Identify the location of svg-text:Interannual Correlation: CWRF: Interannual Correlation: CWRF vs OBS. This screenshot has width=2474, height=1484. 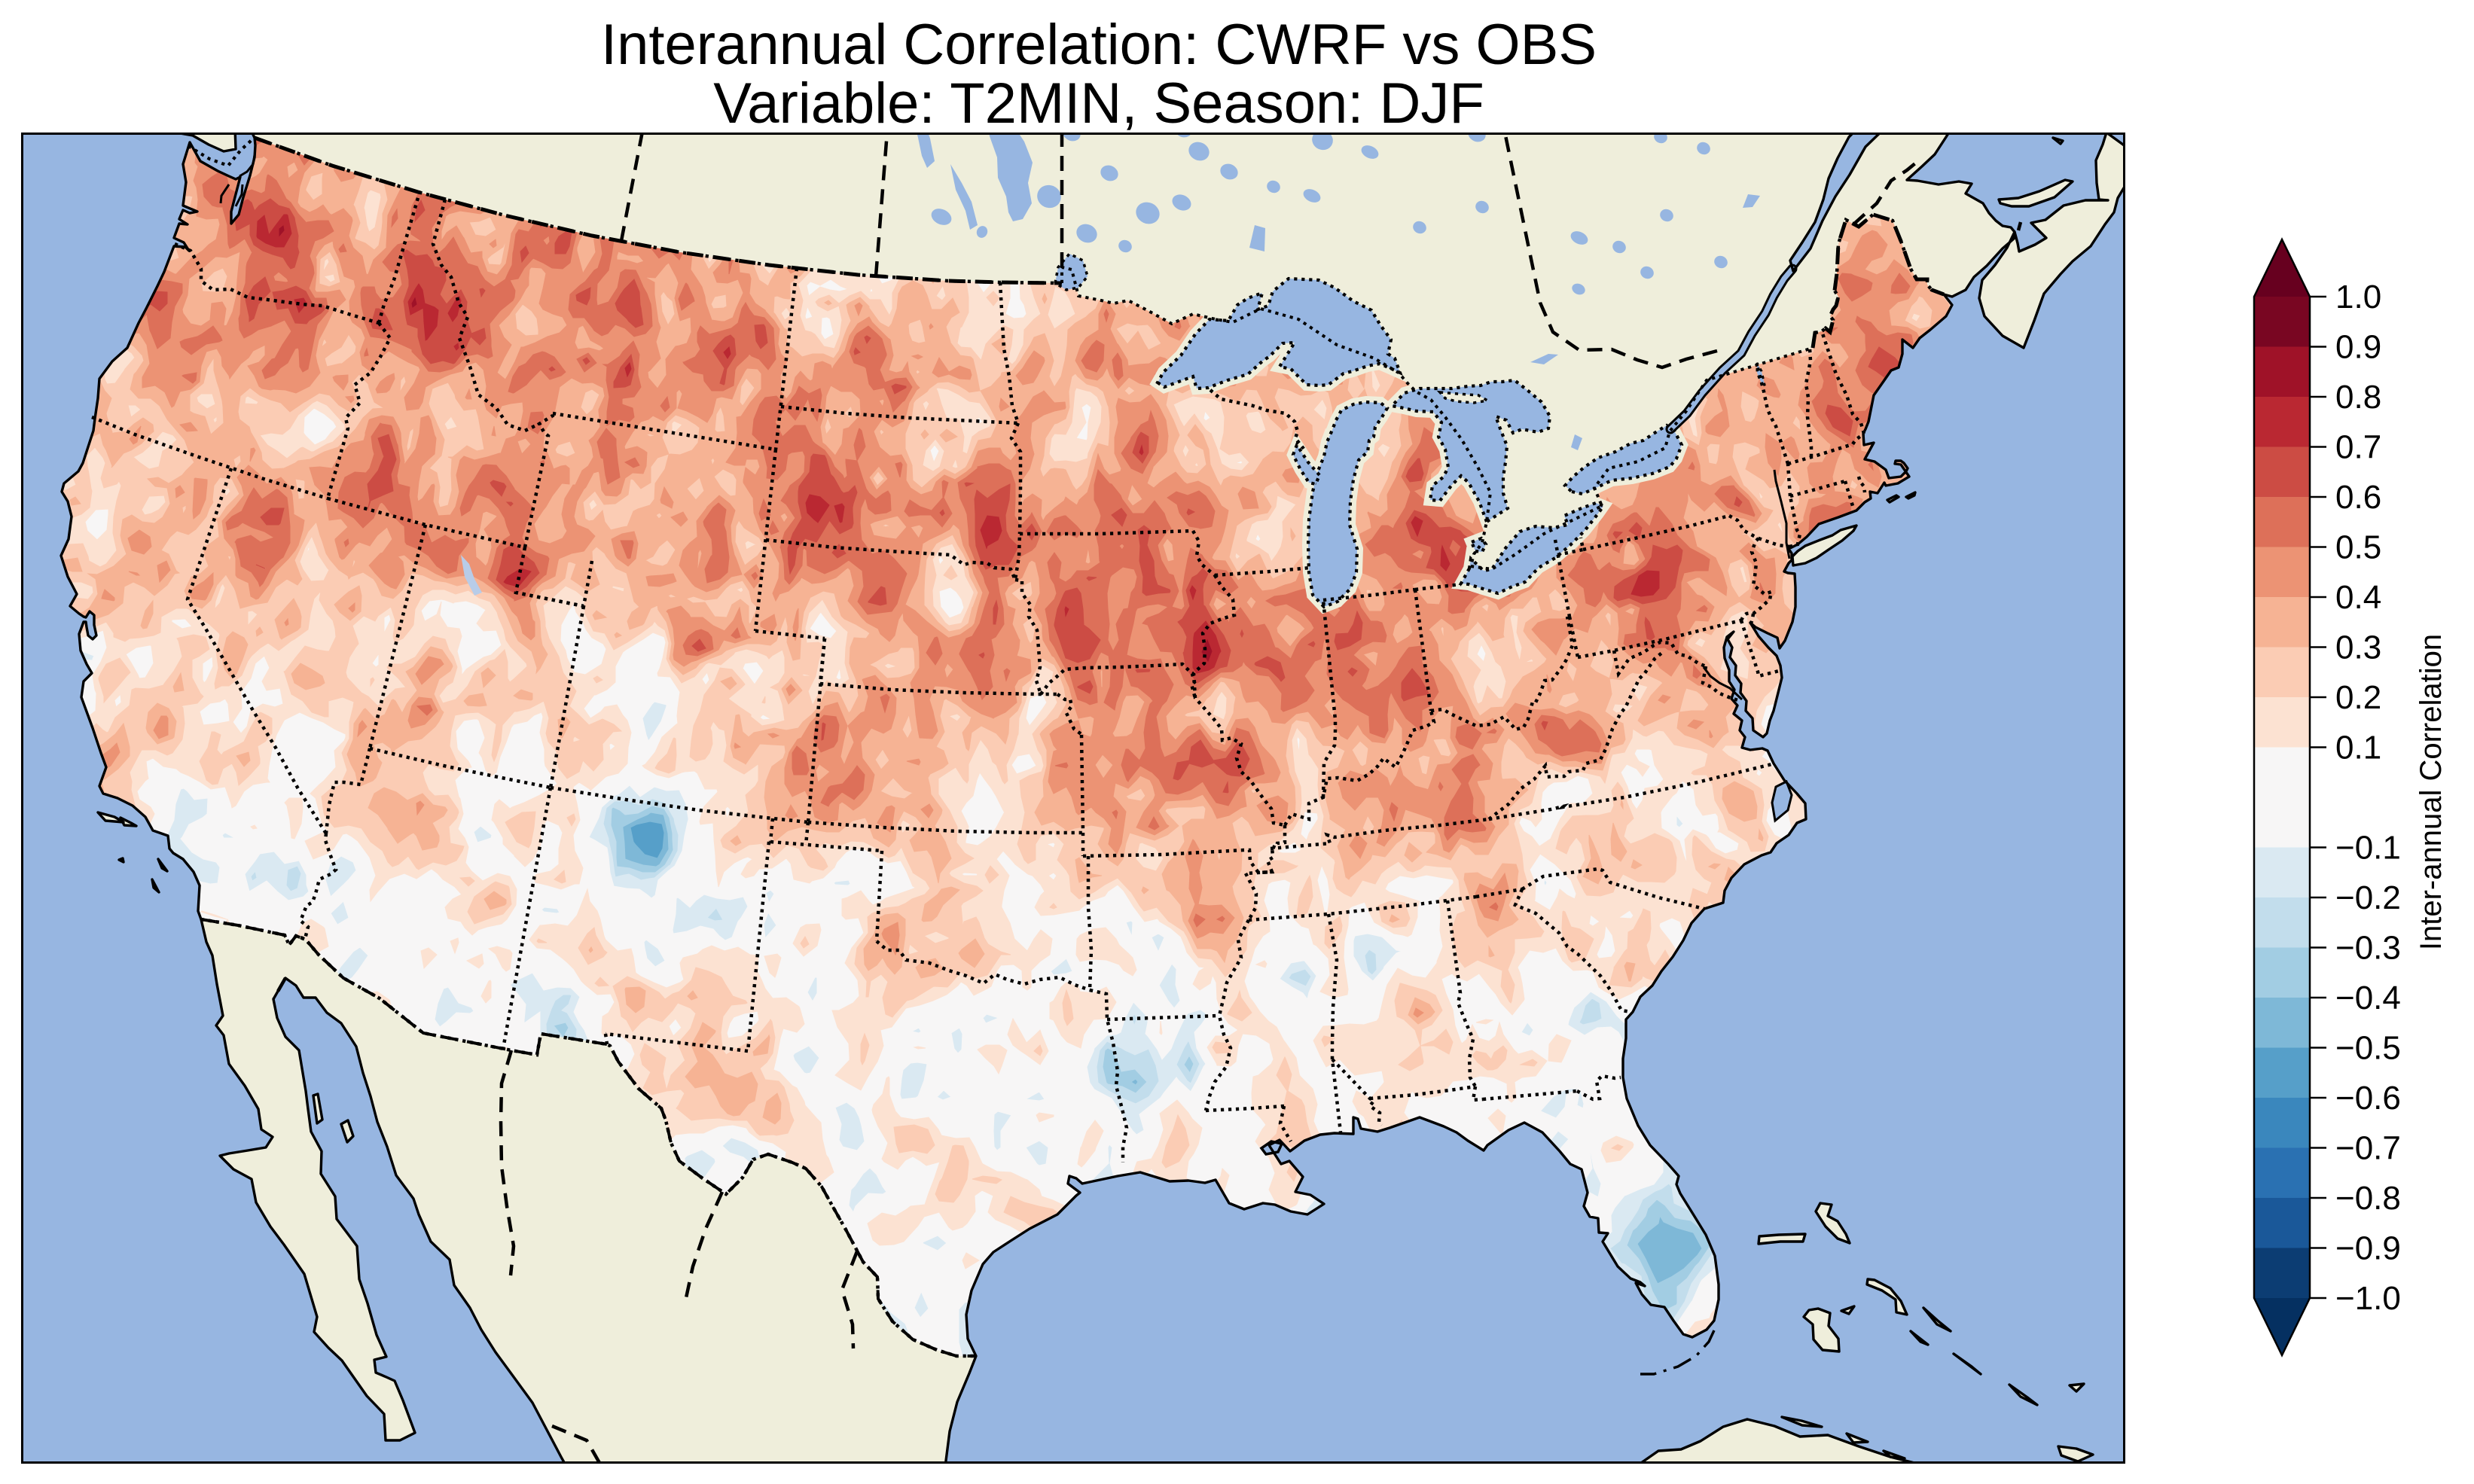
(1099, 45).